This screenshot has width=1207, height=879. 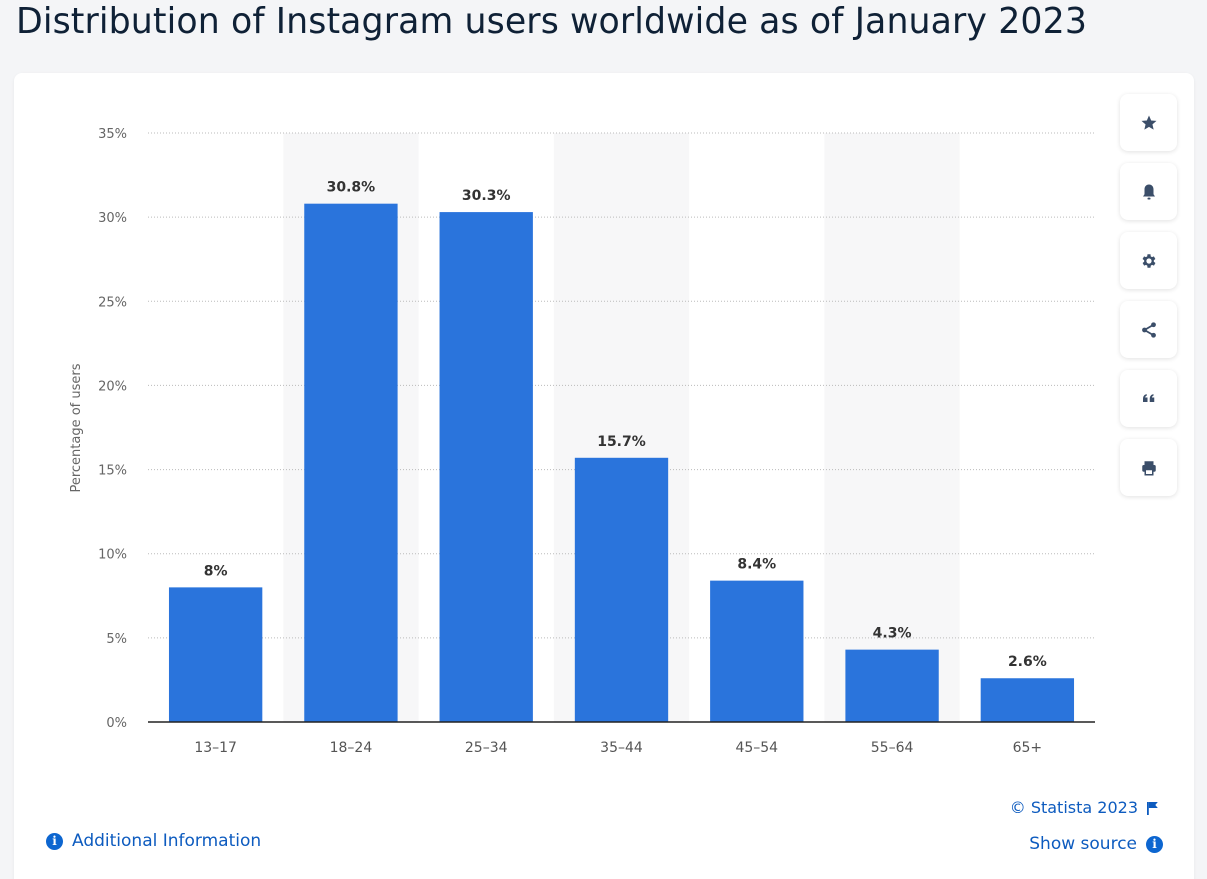 I want to click on bell-icon, so click(x=1148, y=191).